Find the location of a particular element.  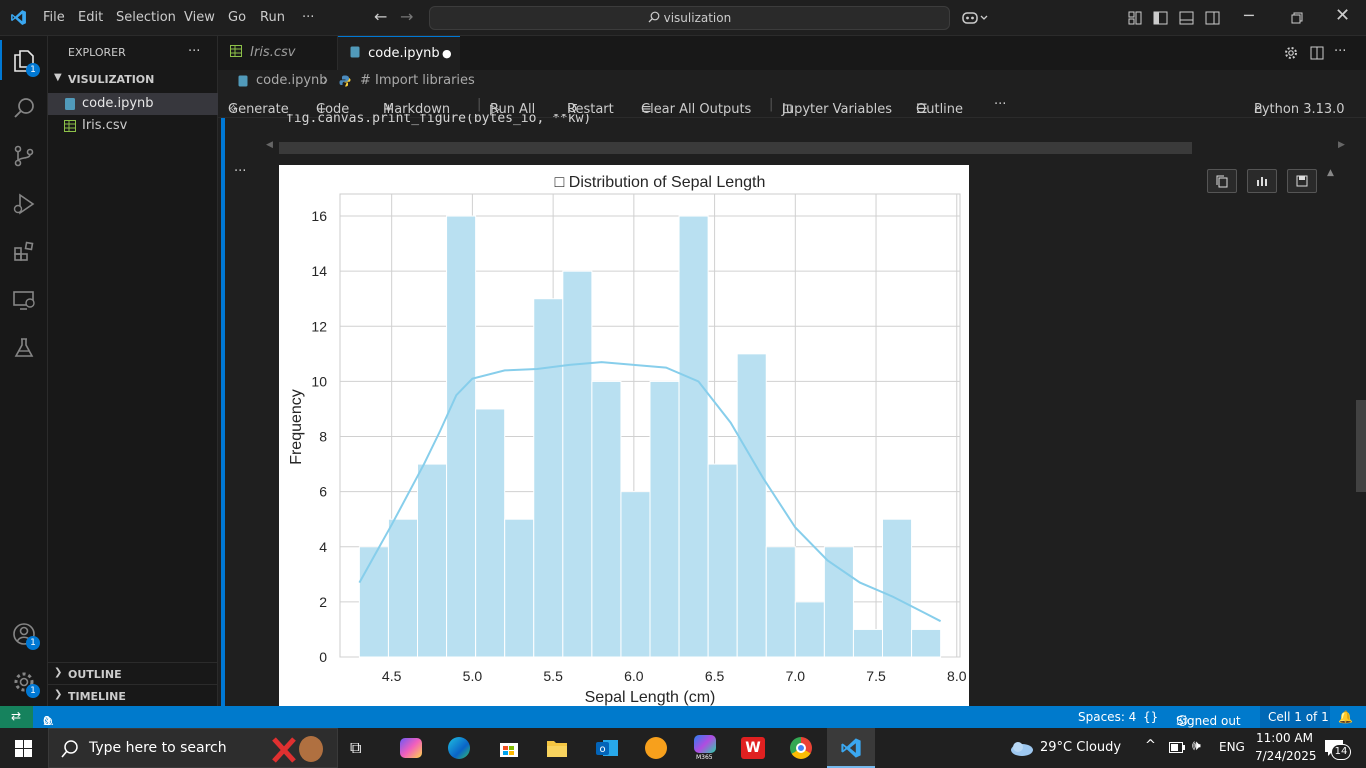

remote-indicator: ⇄ is located at coordinates (16, 717).